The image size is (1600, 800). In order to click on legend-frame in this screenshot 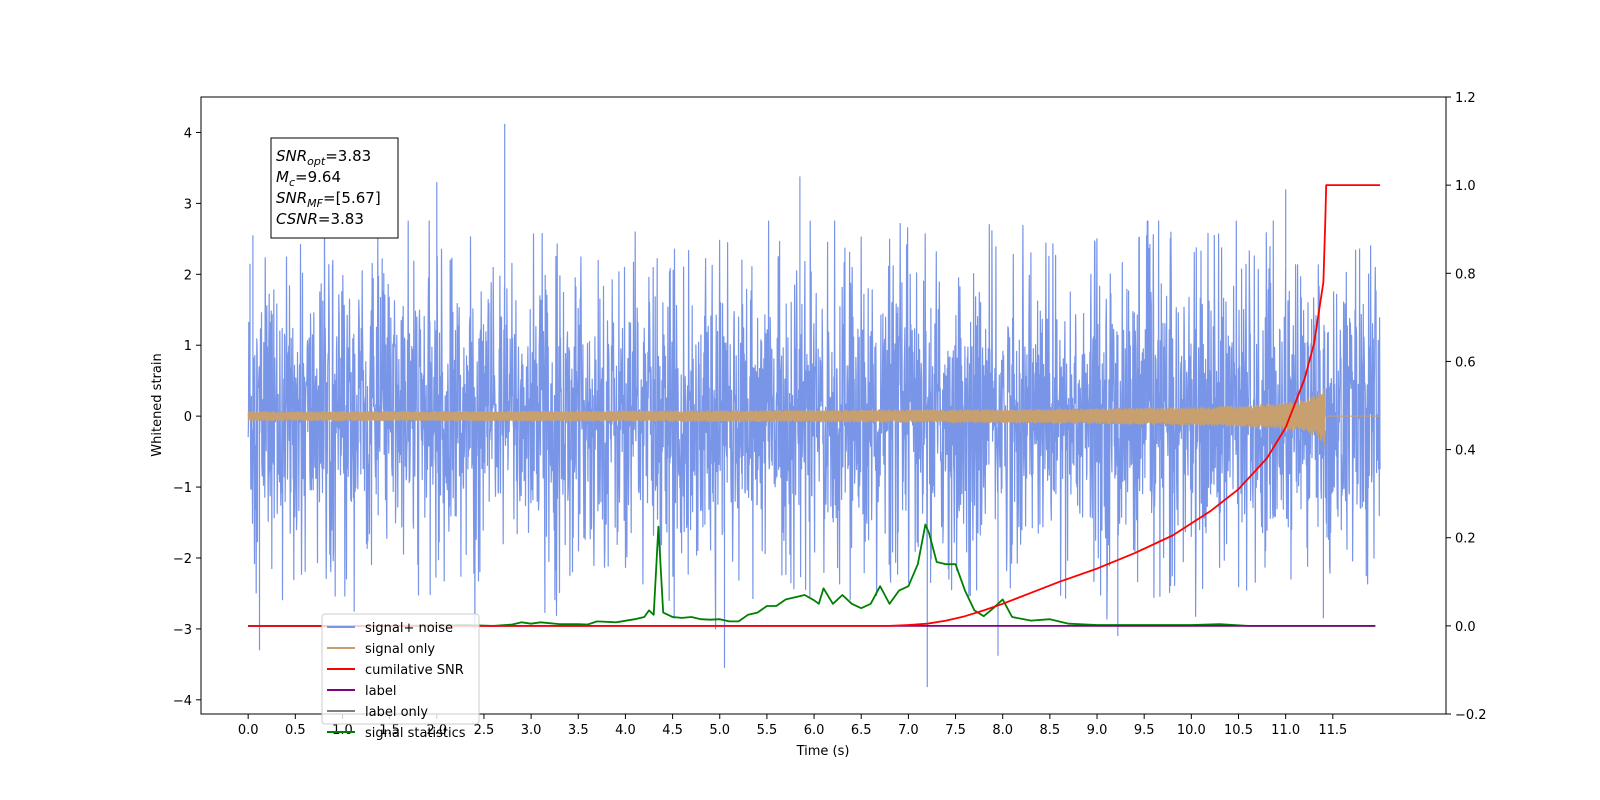, I will do `click(400, 669)`.